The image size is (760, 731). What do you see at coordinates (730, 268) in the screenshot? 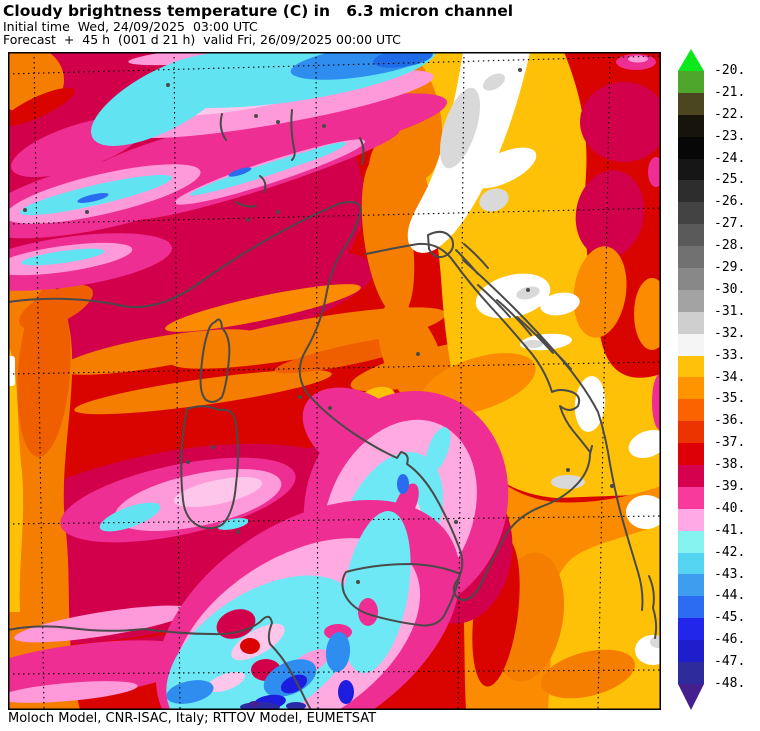
I see `colorbar-tick-label: -29.` at bounding box center [730, 268].